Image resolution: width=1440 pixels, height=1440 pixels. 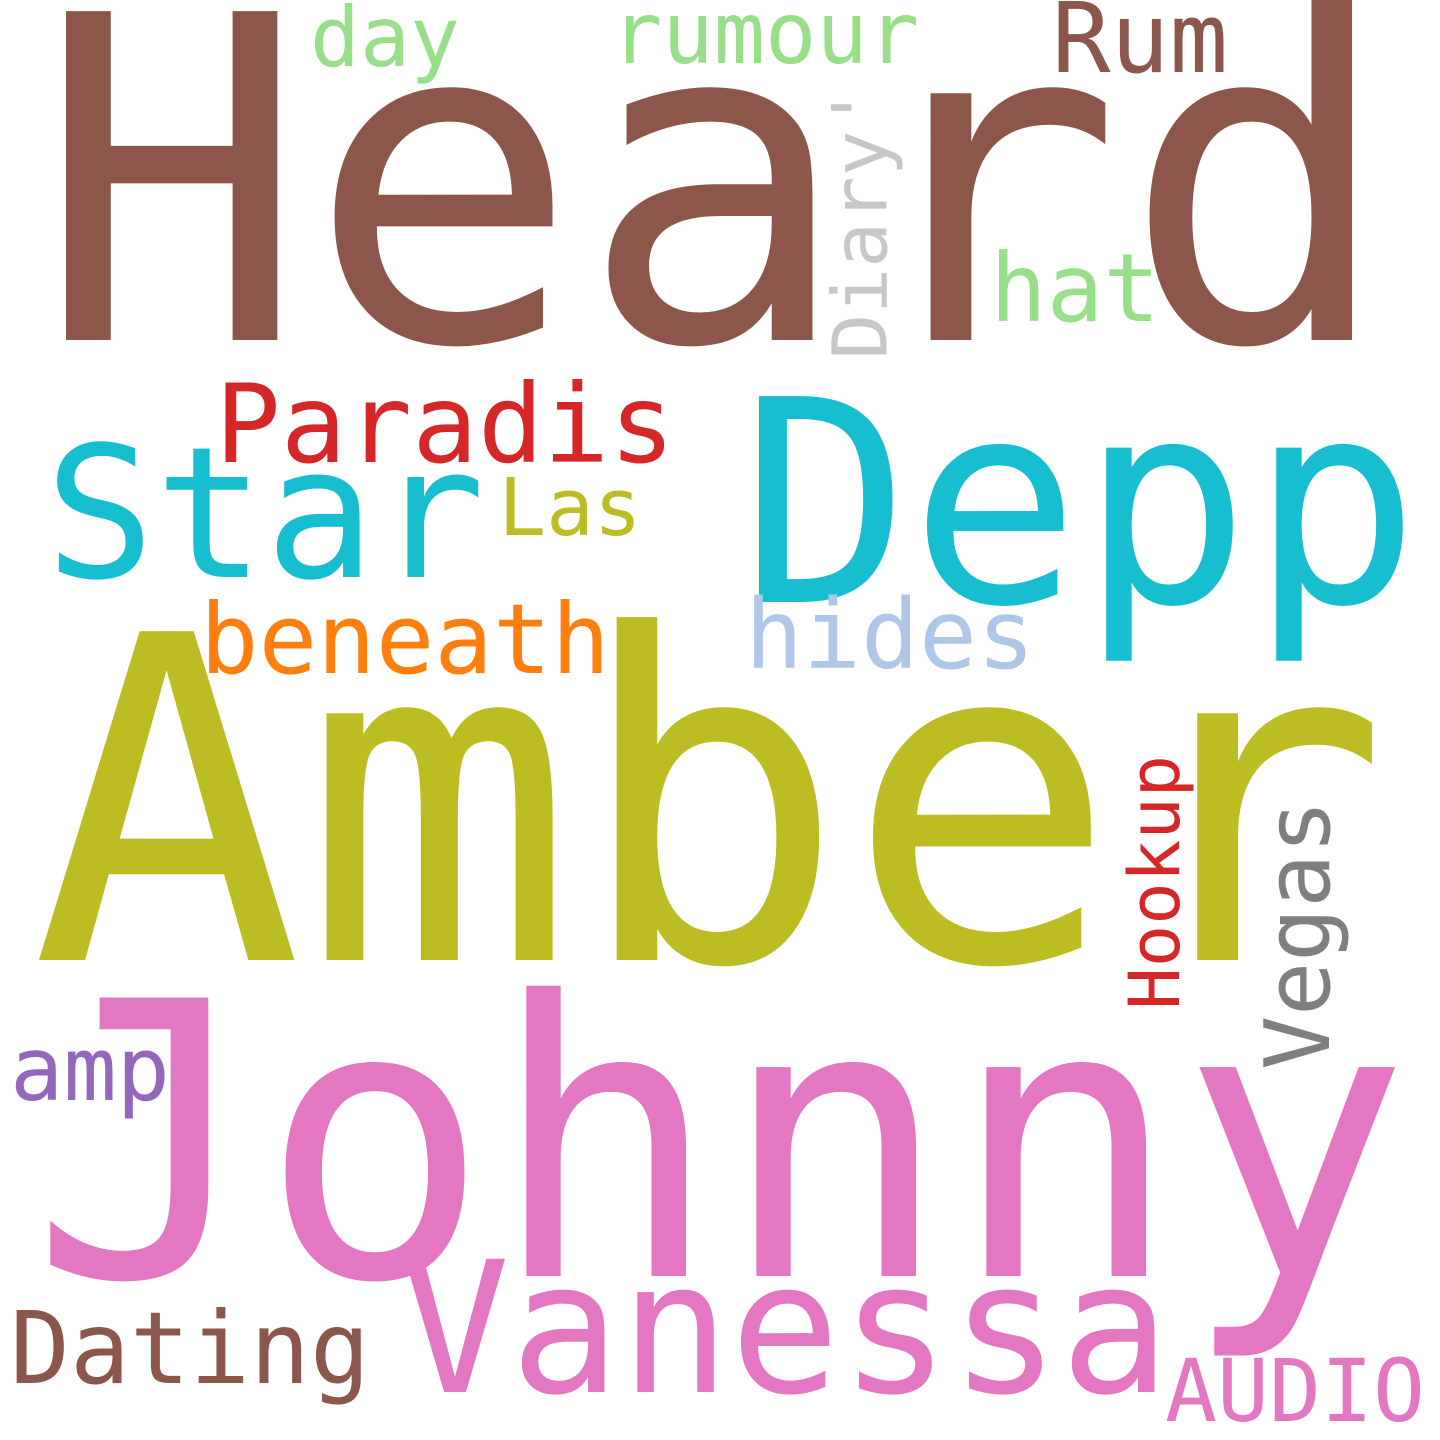 What do you see at coordinates (765, 42) in the screenshot?
I see `word-rumour: rumour` at bounding box center [765, 42].